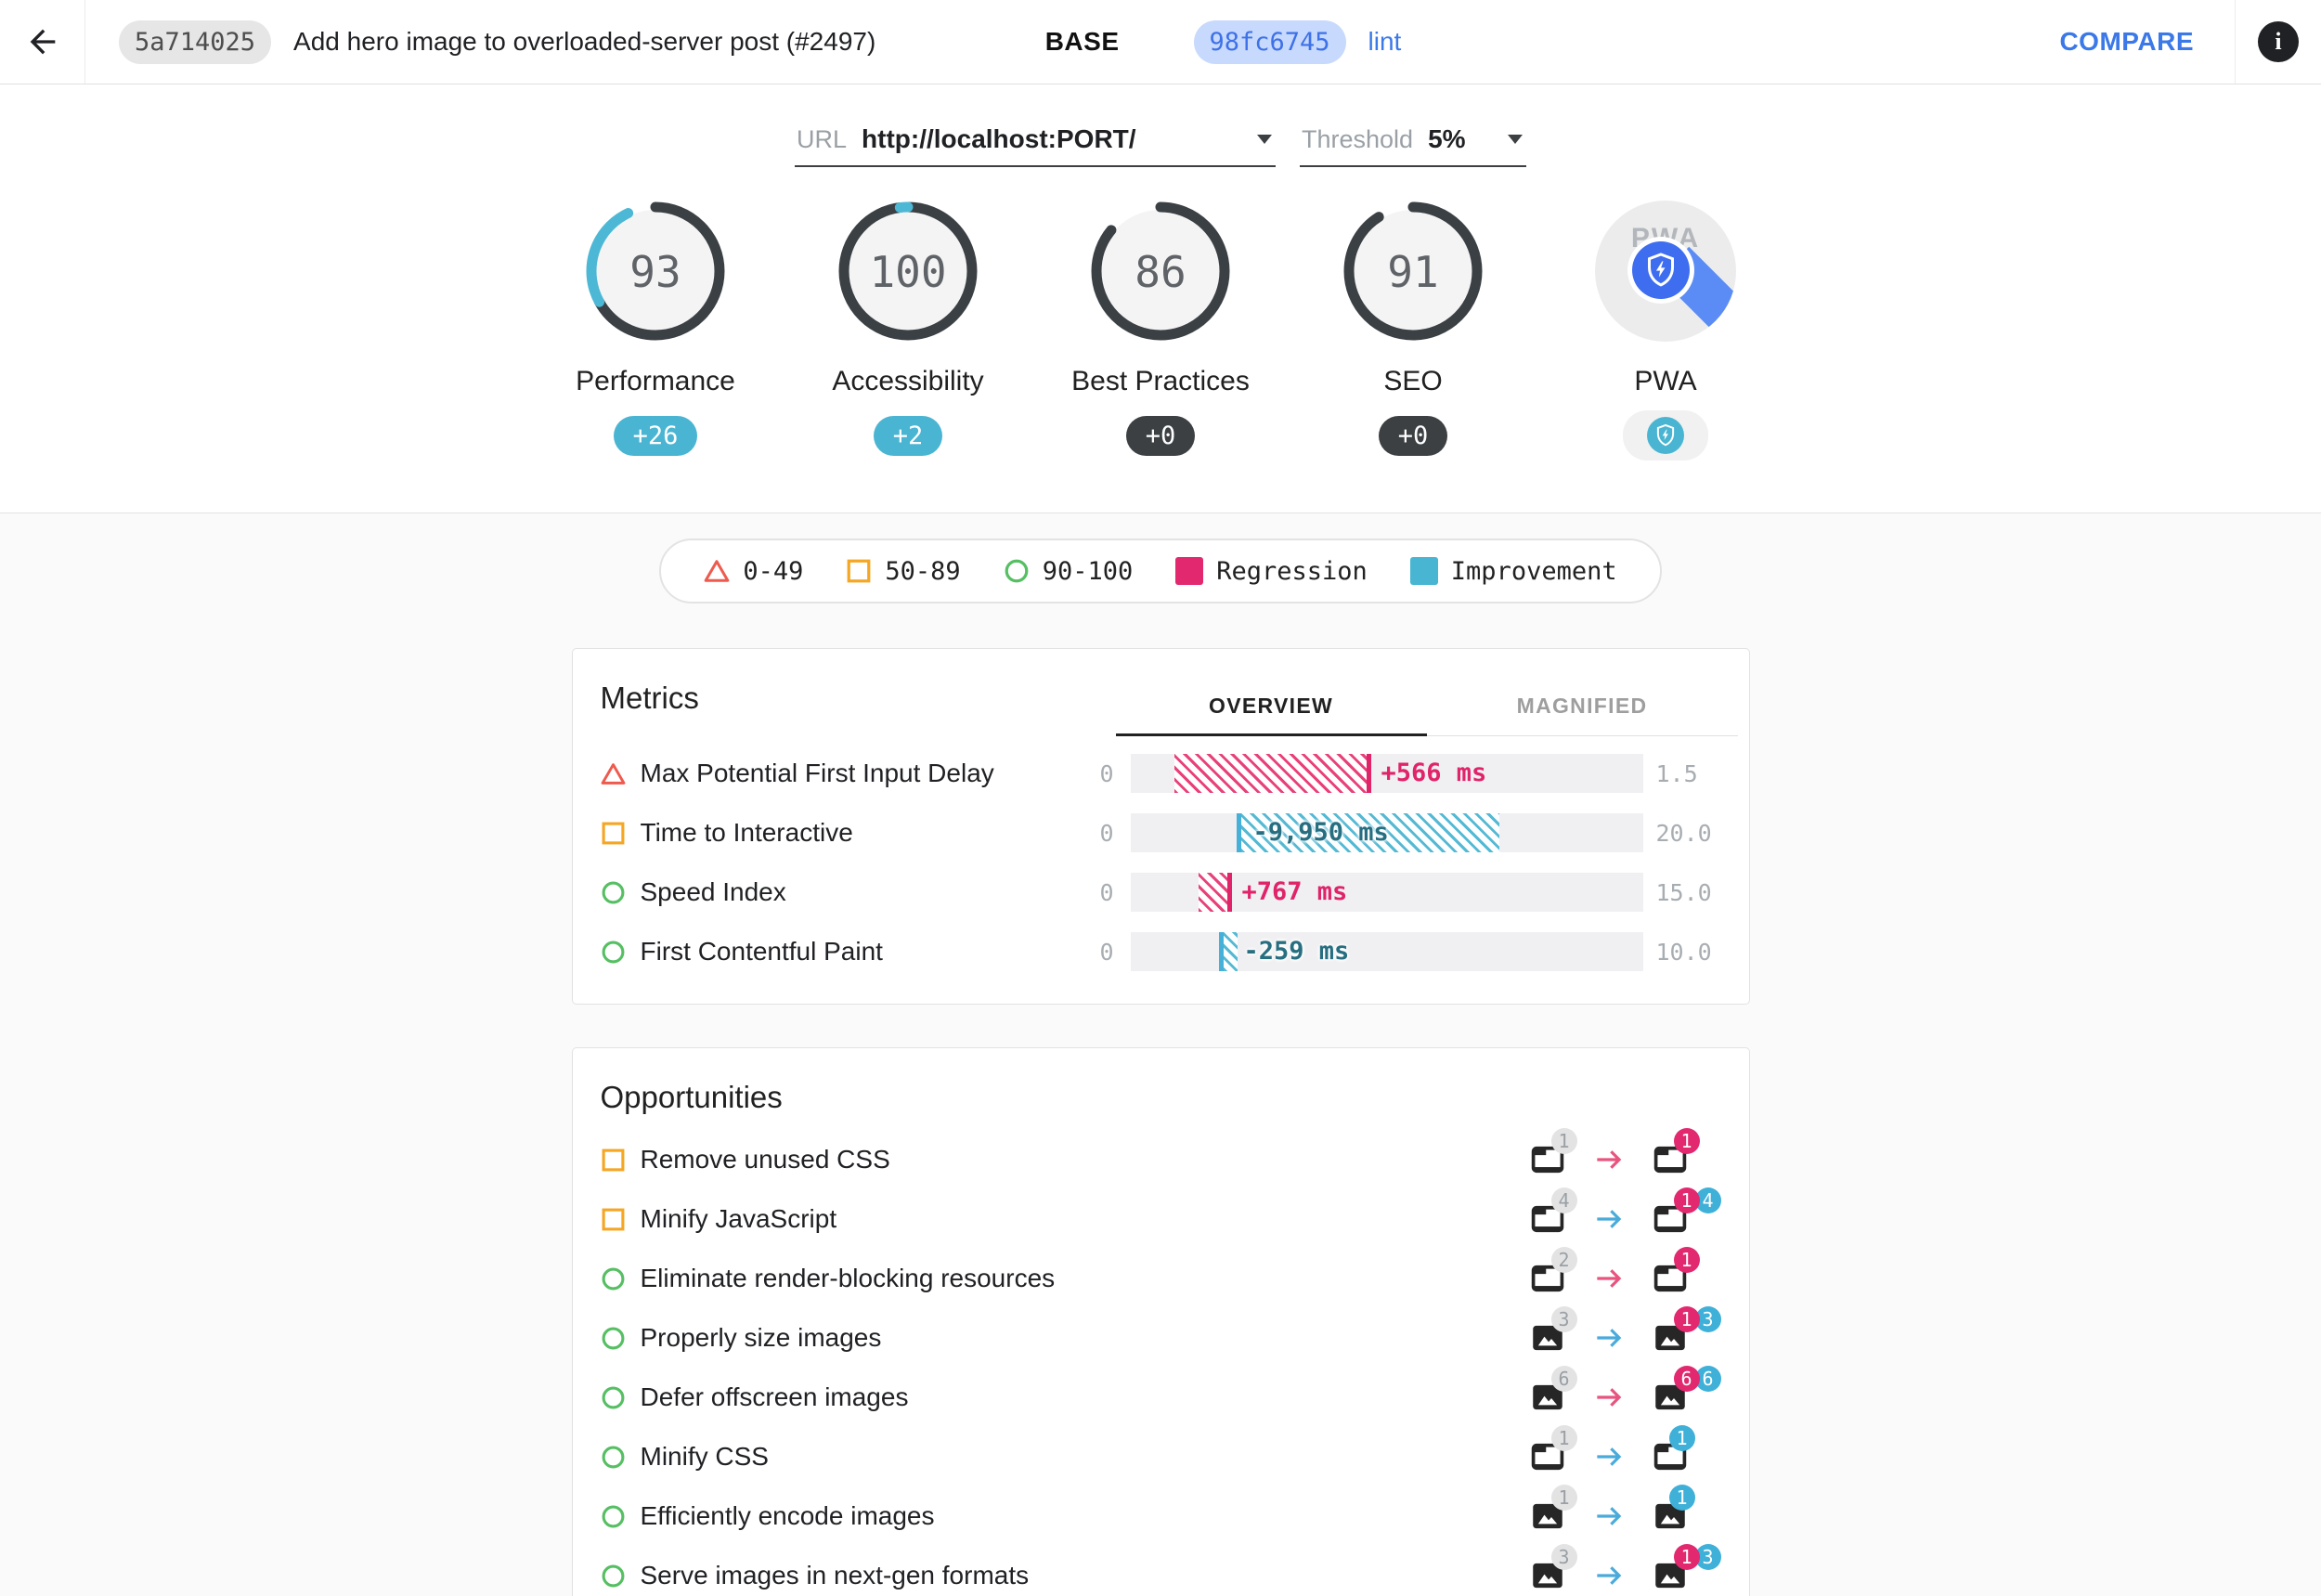 This screenshot has height=1596, width=2321. I want to click on opportunity-row: Efficiently encode images 1 1, so click(1161, 1515).